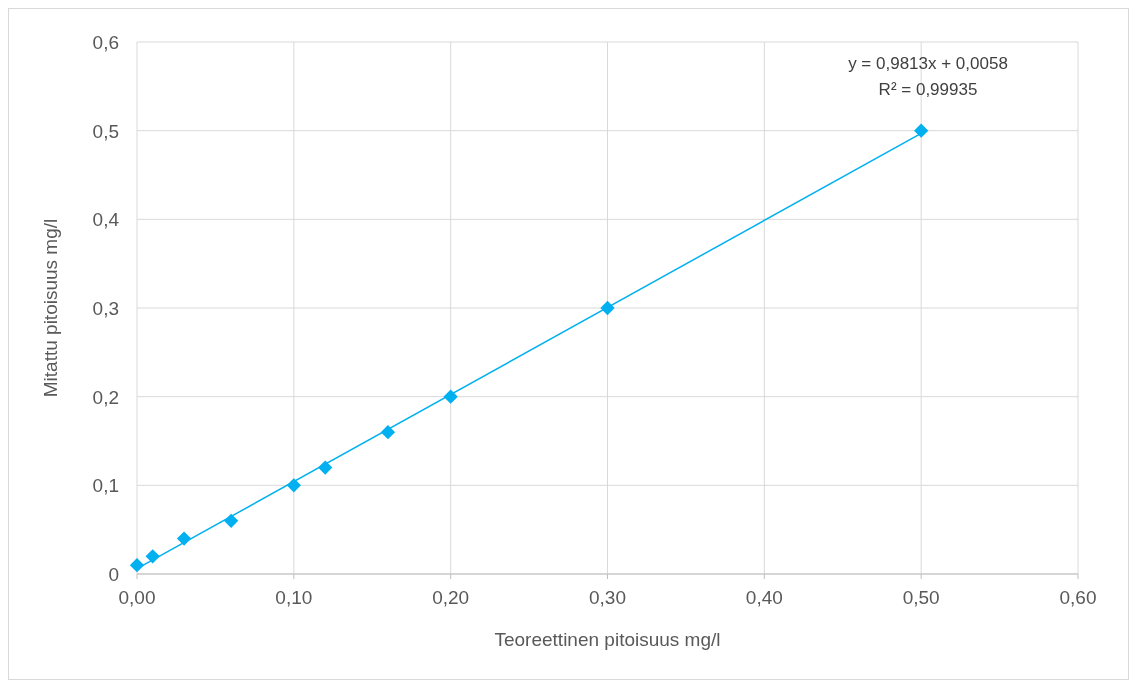 The height and width of the screenshot is (688, 1137). What do you see at coordinates (764, 597) in the screenshot?
I see `x-tick-label: 0,40` at bounding box center [764, 597].